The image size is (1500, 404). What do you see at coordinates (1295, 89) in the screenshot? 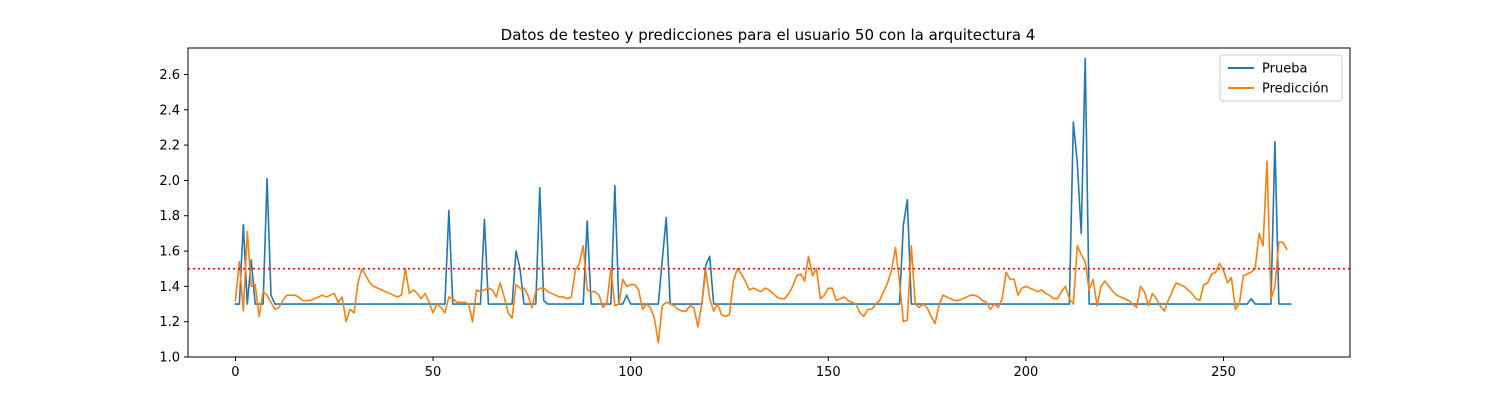
I see `legend-label-prediccion: Predicción` at bounding box center [1295, 89].